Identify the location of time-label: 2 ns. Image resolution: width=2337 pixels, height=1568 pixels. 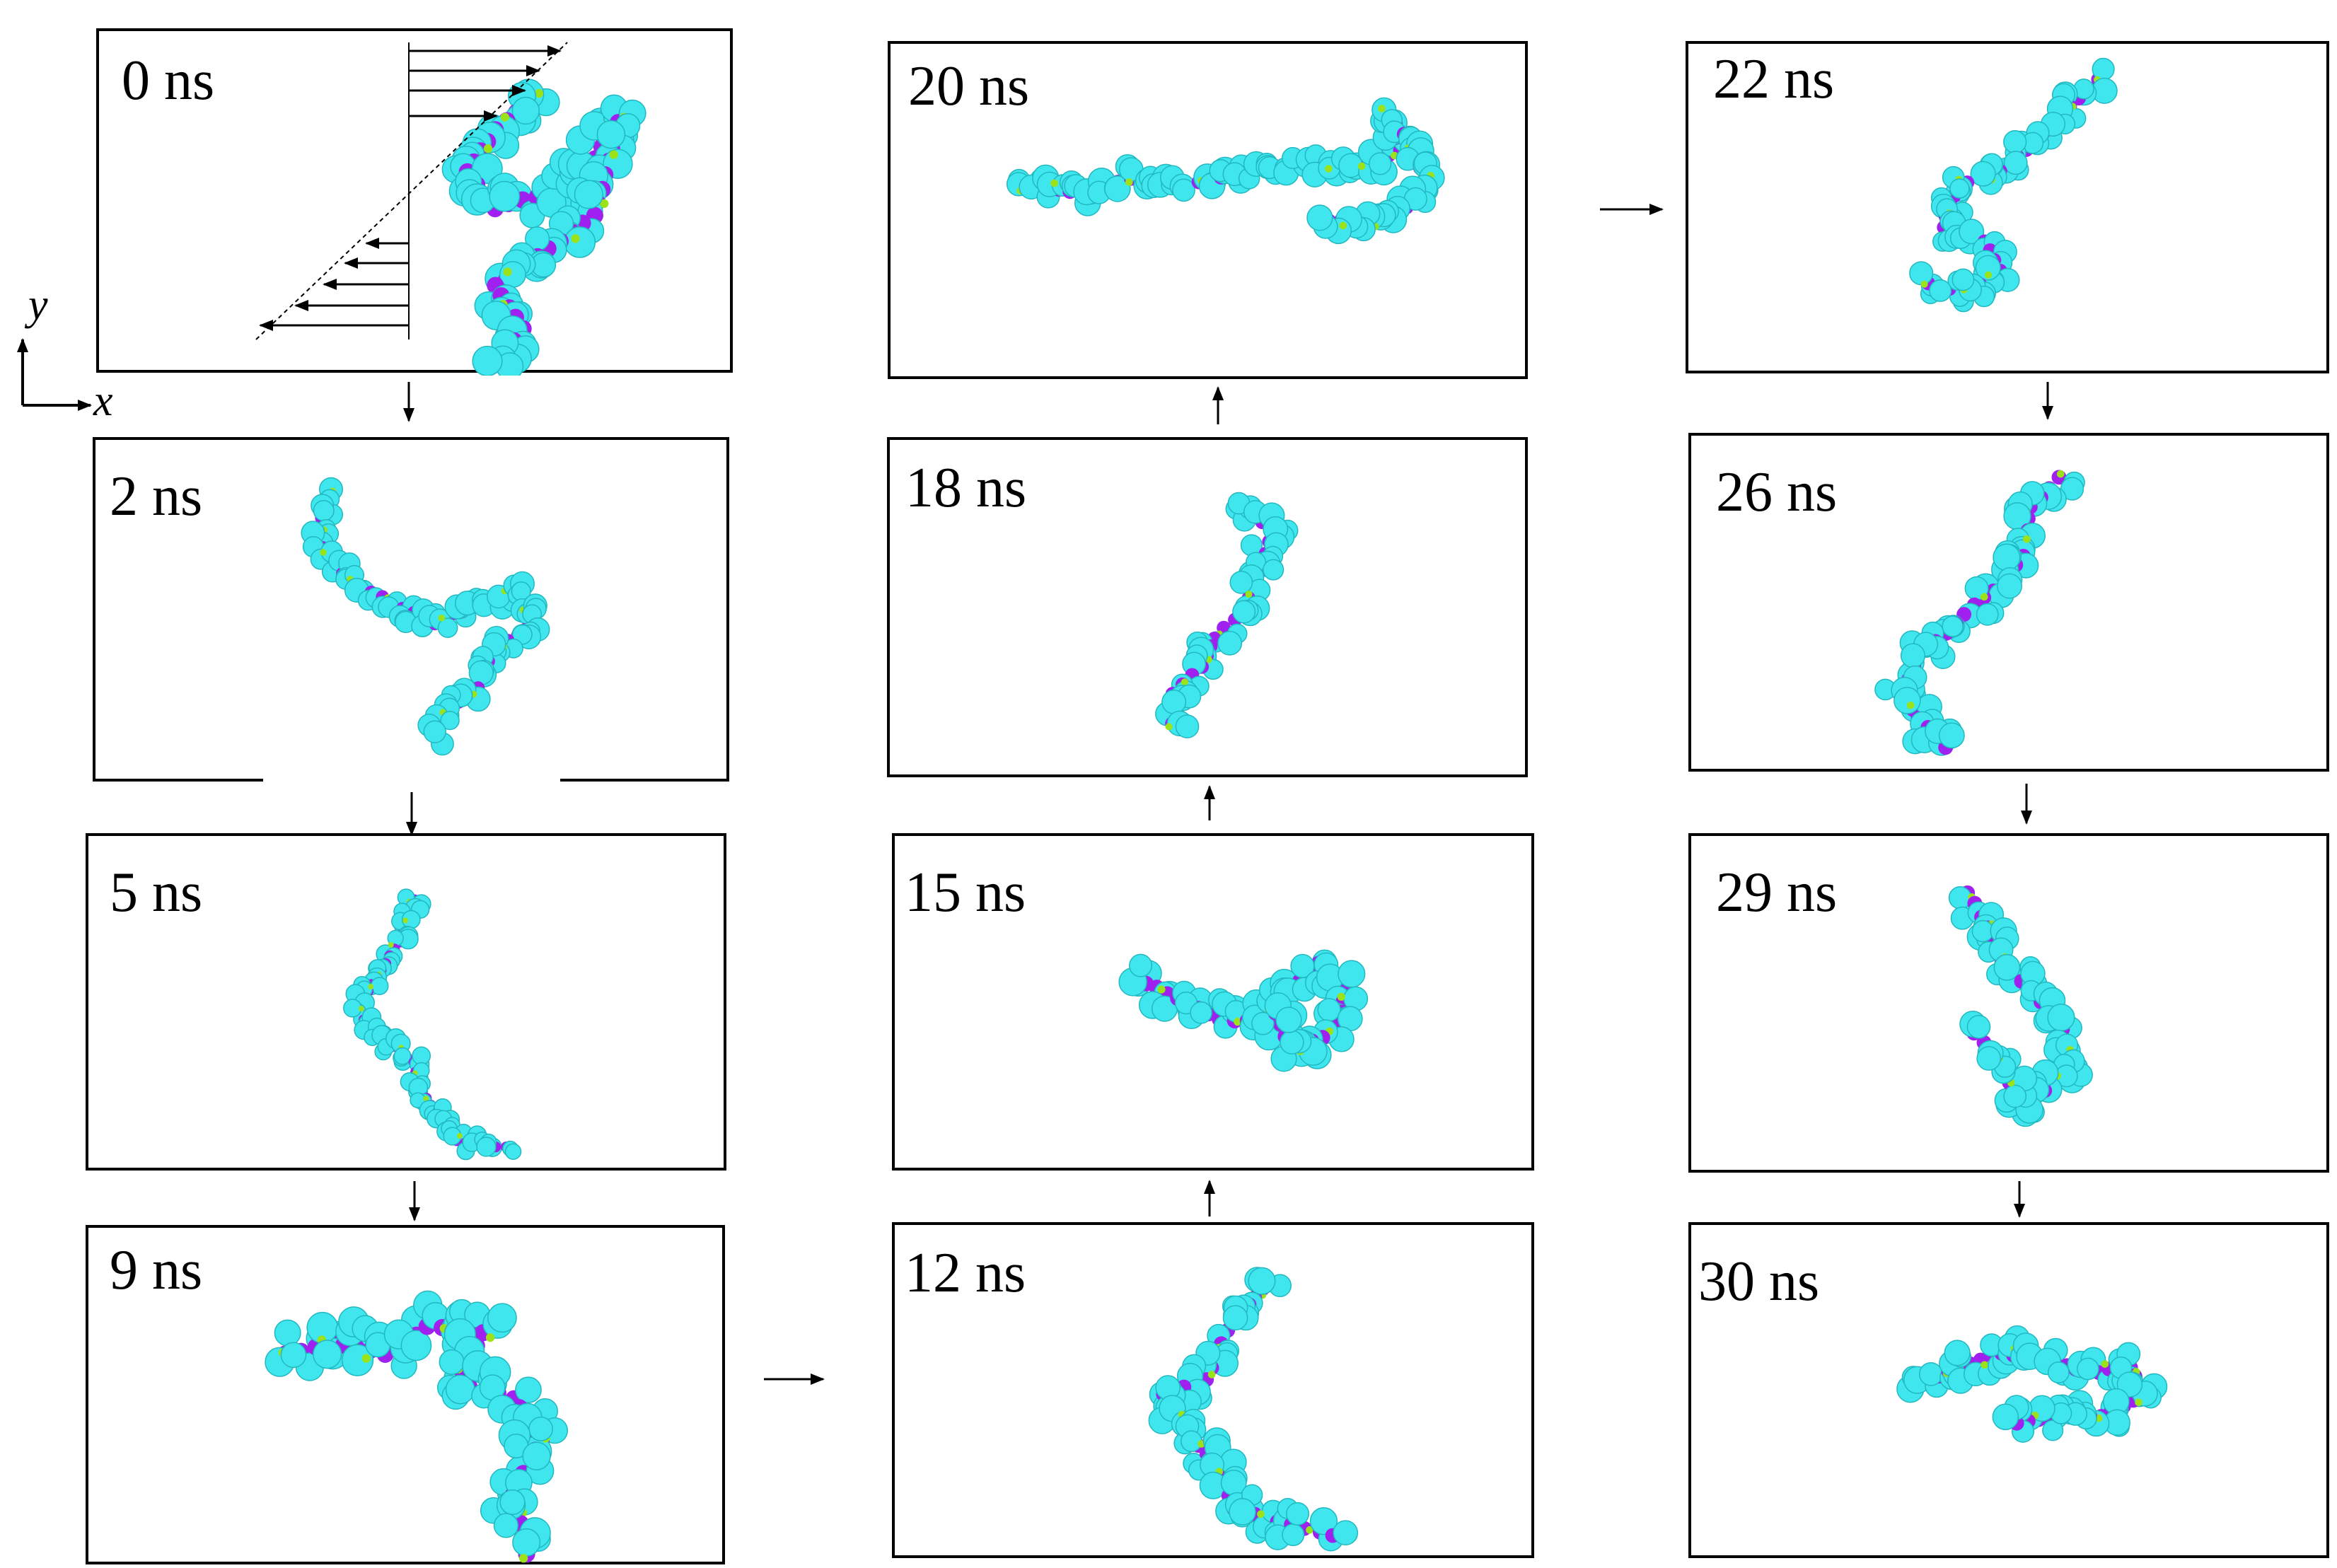
(156, 496).